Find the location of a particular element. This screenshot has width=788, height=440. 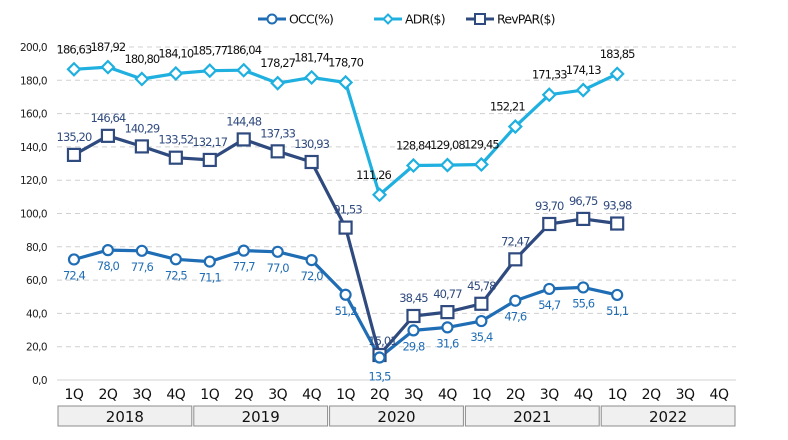

y-tick-label: 180,0 is located at coordinates (33, 81).